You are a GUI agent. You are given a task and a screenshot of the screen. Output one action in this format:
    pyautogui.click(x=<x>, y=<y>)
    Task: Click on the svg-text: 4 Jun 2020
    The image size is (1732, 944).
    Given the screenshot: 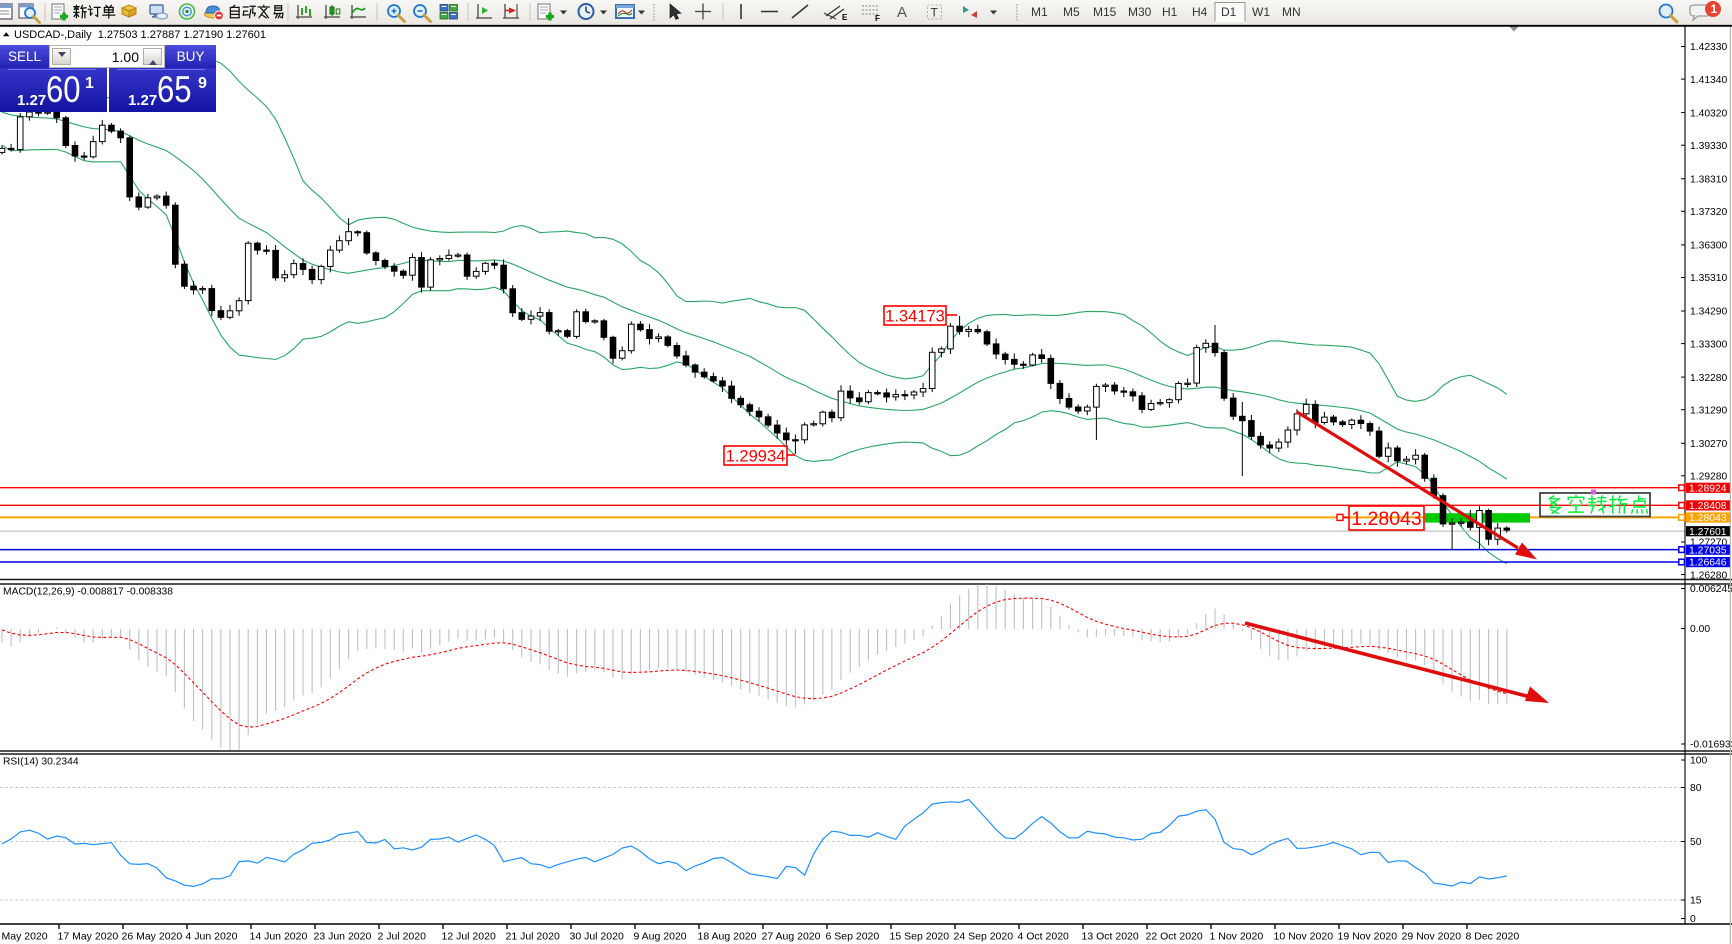 What is the action you would take?
    pyautogui.click(x=212, y=937)
    